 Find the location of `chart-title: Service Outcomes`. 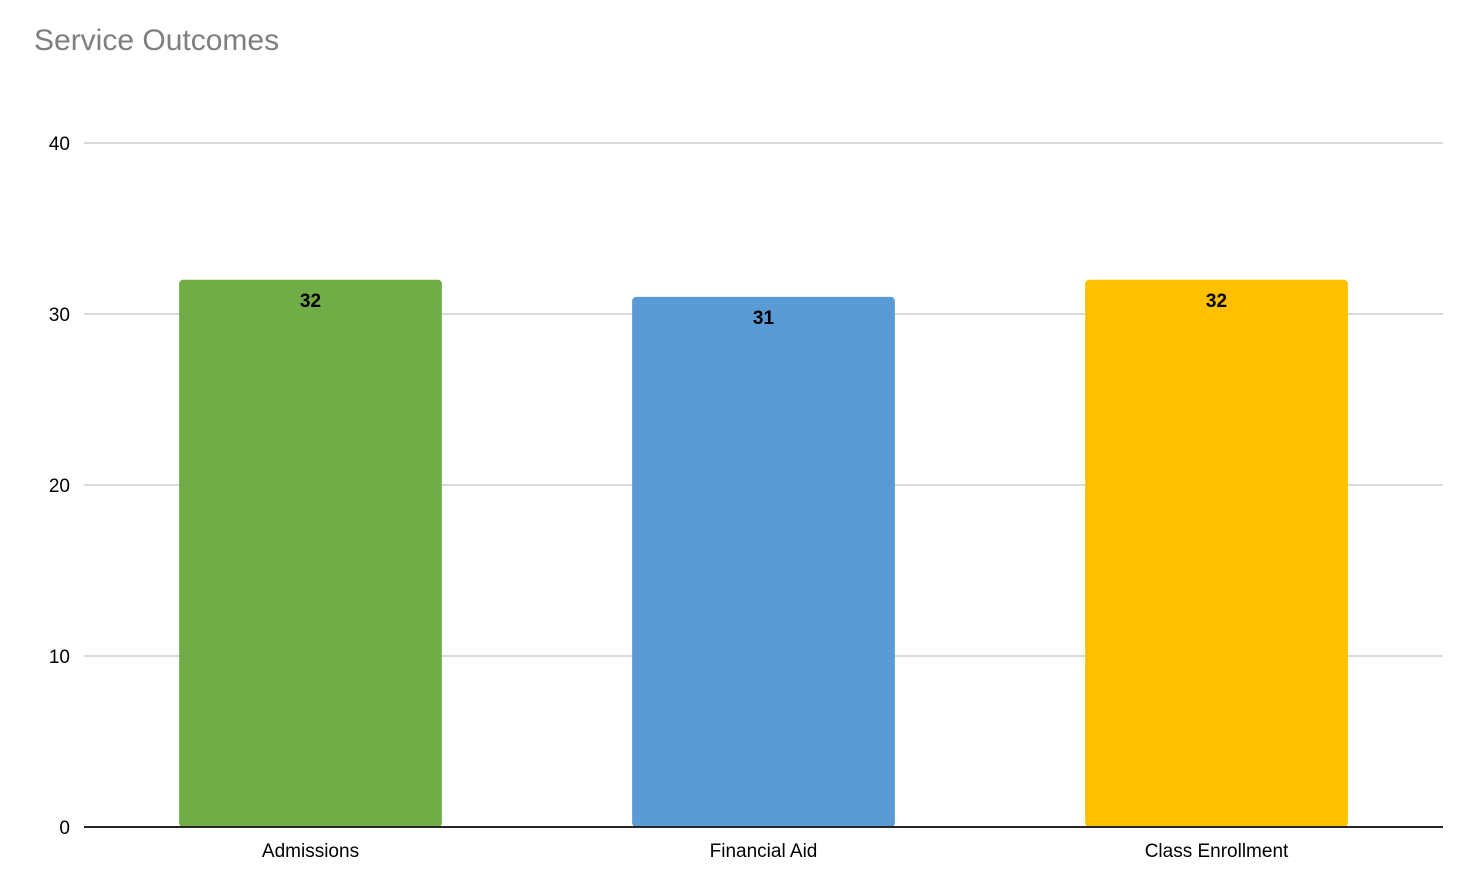

chart-title: Service Outcomes is located at coordinates (157, 40).